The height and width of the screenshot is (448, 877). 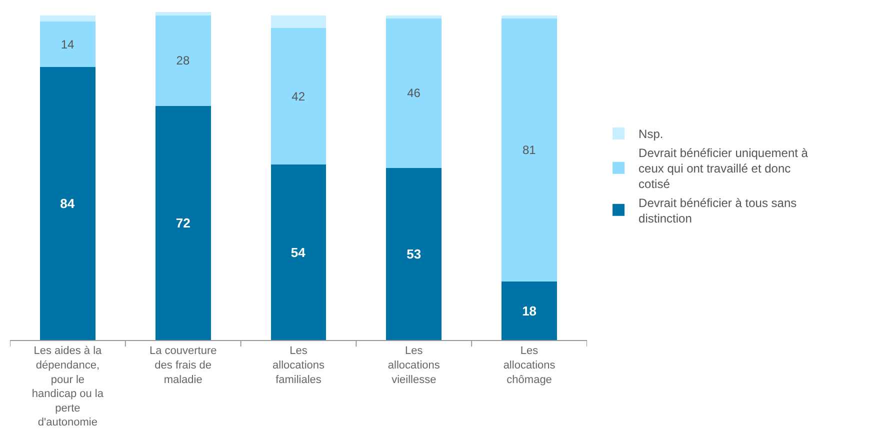 I want to click on data-label: 18, so click(x=529, y=310).